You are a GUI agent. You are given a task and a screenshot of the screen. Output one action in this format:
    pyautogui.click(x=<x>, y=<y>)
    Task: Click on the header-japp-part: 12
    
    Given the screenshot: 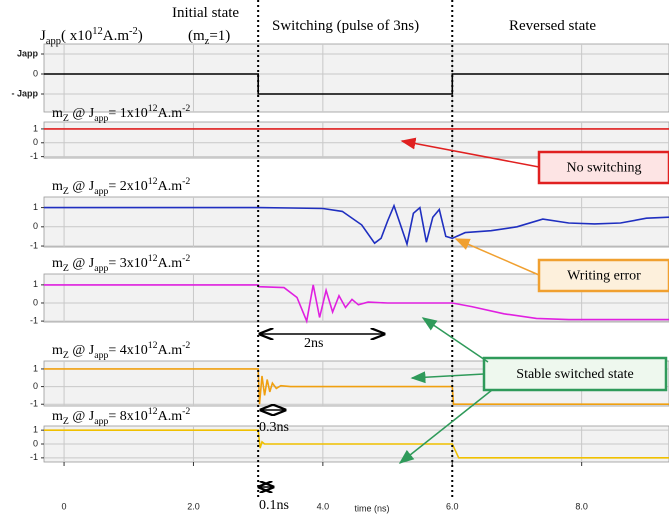 What is the action you would take?
    pyautogui.click(x=97, y=31)
    